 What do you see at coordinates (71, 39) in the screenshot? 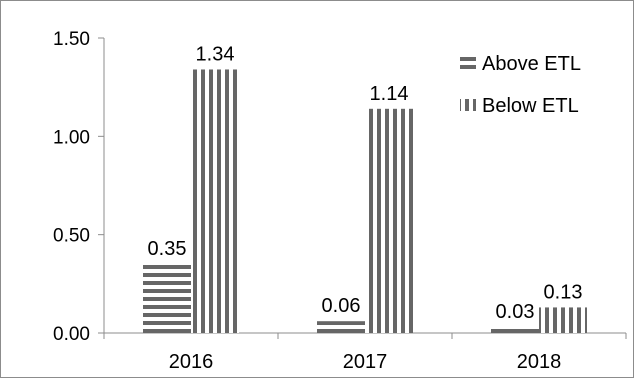
I see `y-tick-label: 1.50` at bounding box center [71, 39].